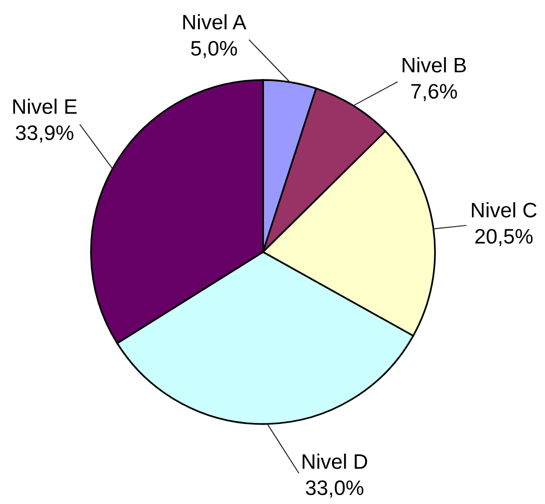  Describe the element at coordinates (214, 22) in the screenshot. I see `slice-label: Nivel A` at that location.